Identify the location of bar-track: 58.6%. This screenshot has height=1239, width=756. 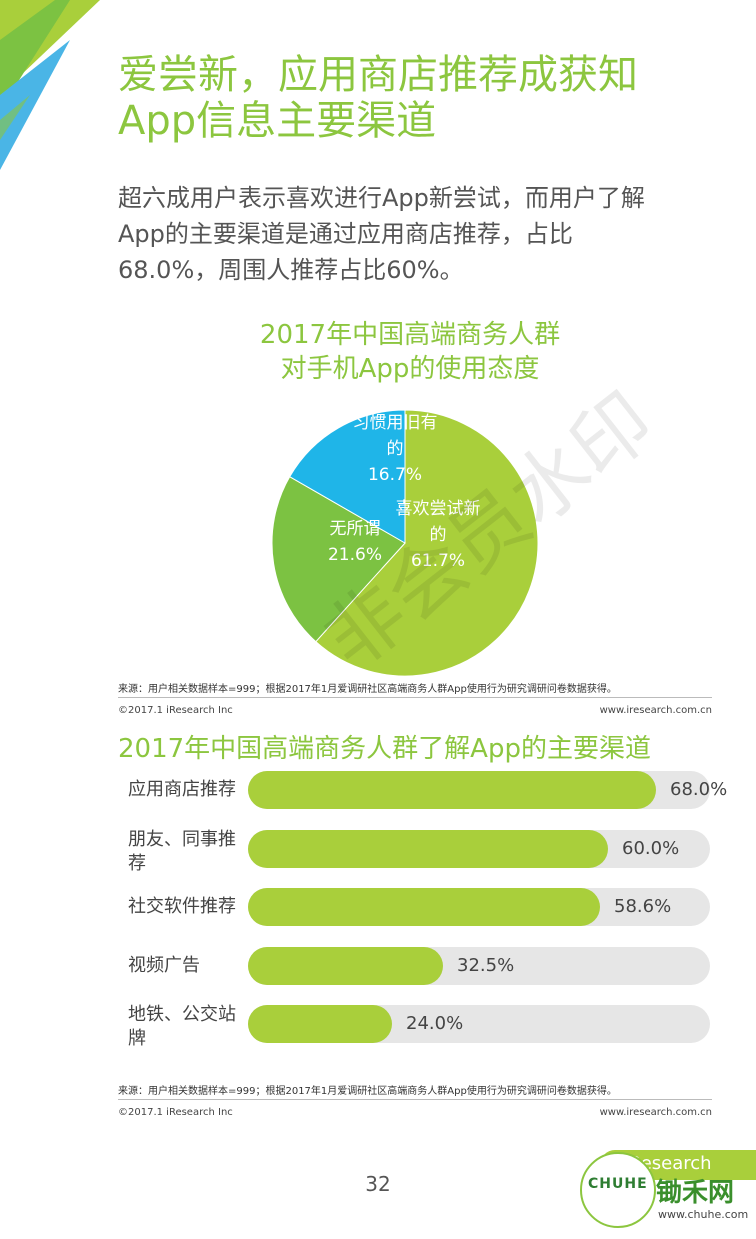
(479, 907).